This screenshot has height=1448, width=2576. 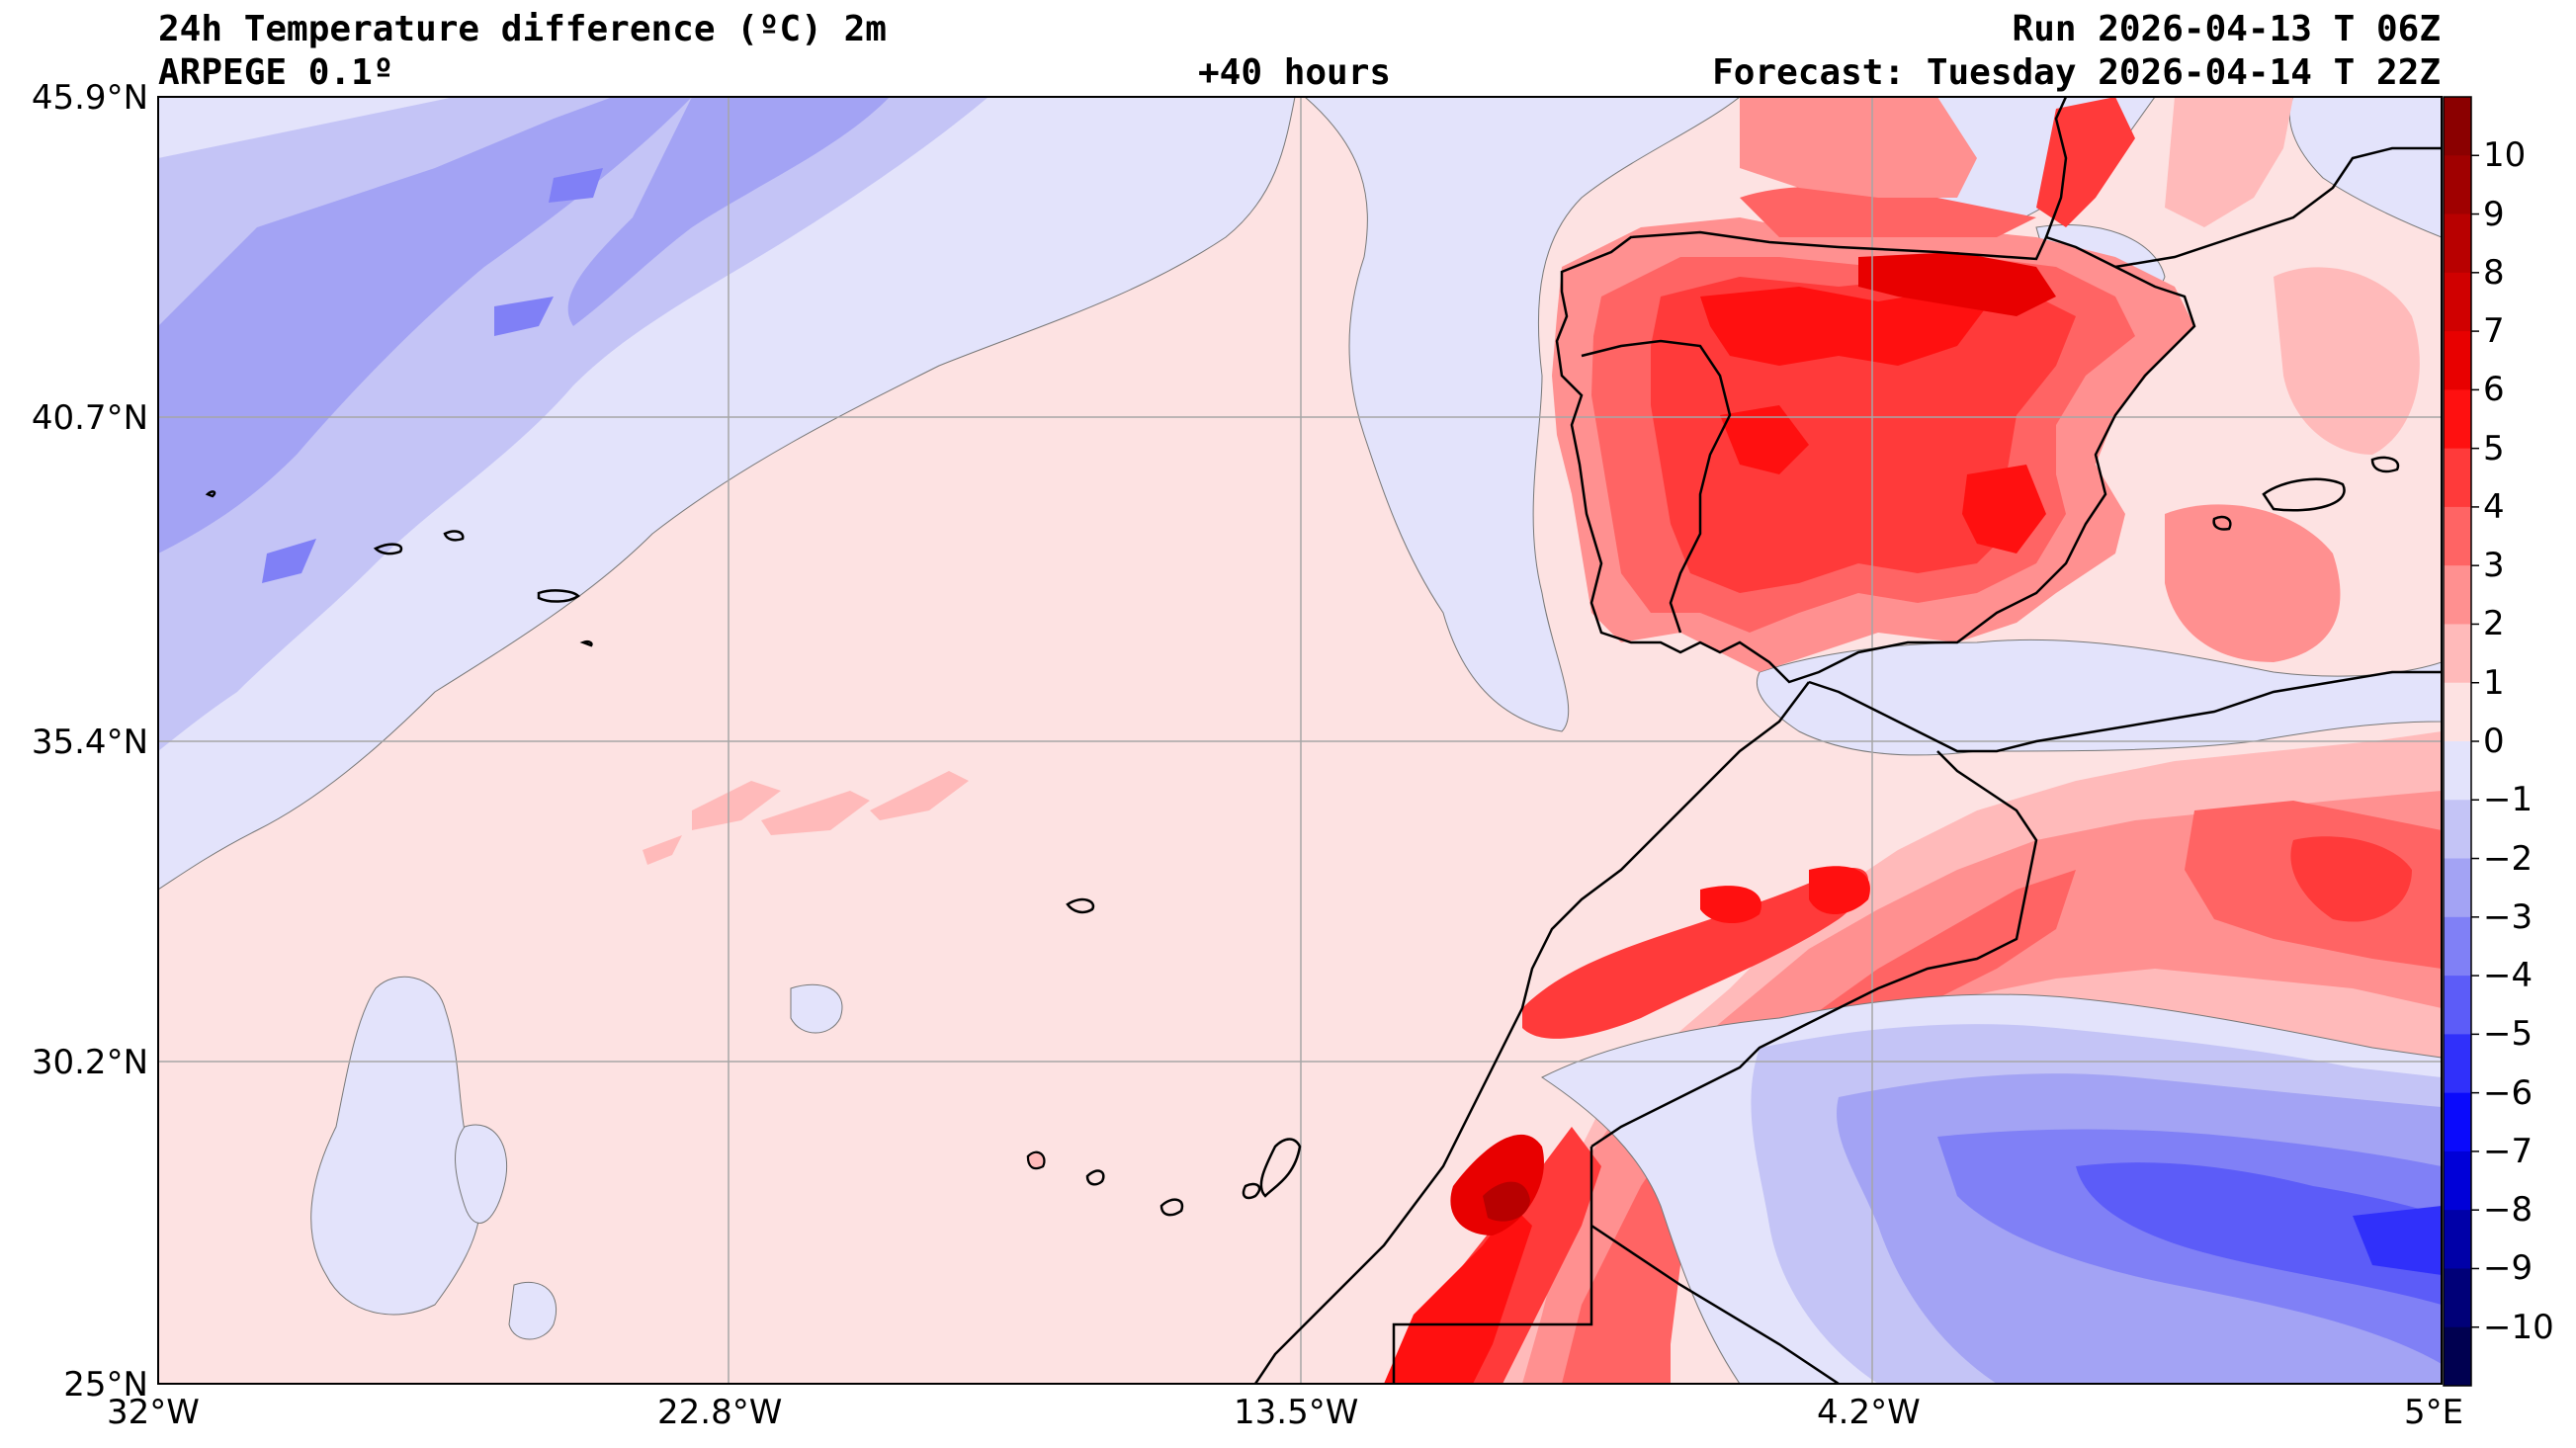 I want to click on colorbar-tick-label: −4, so click(x=2508, y=976).